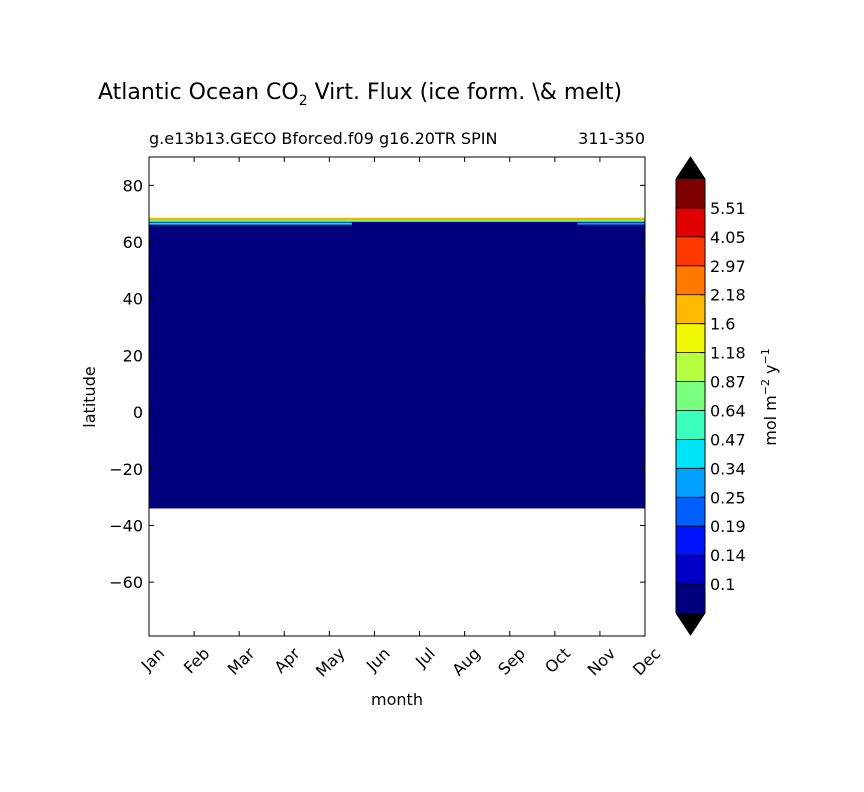 This screenshot has height=792, width=864. I want to click on x-tick-label: Feb, so click(196, 660).